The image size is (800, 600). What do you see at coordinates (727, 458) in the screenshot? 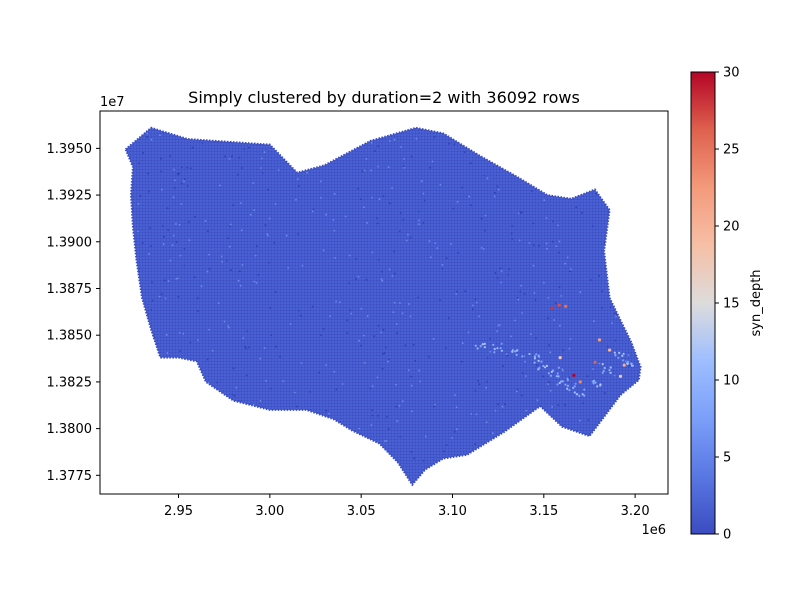
I see `colorbar-tick-label: 5` at bounding box center [727, 458].